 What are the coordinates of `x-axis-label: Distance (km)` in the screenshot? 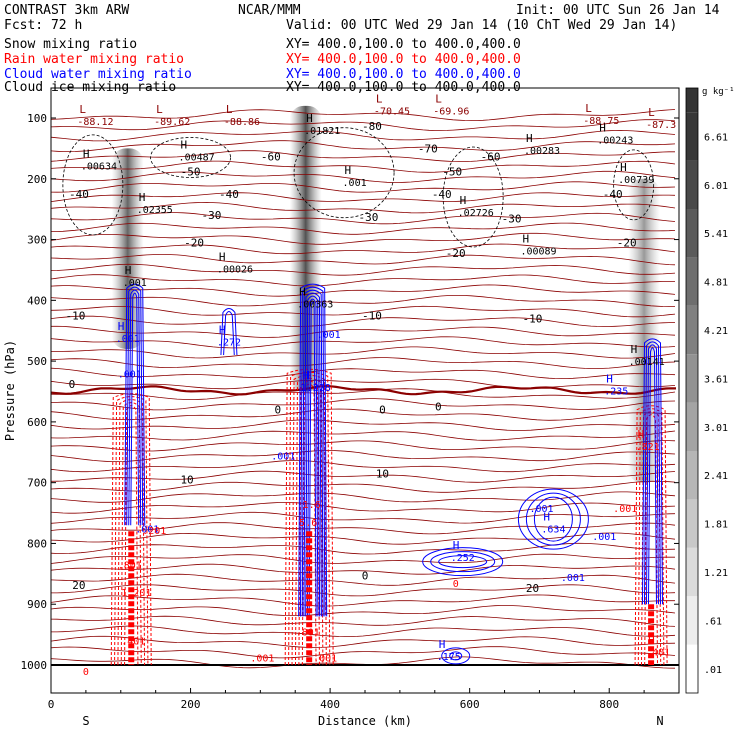 It's located at (365, 721).